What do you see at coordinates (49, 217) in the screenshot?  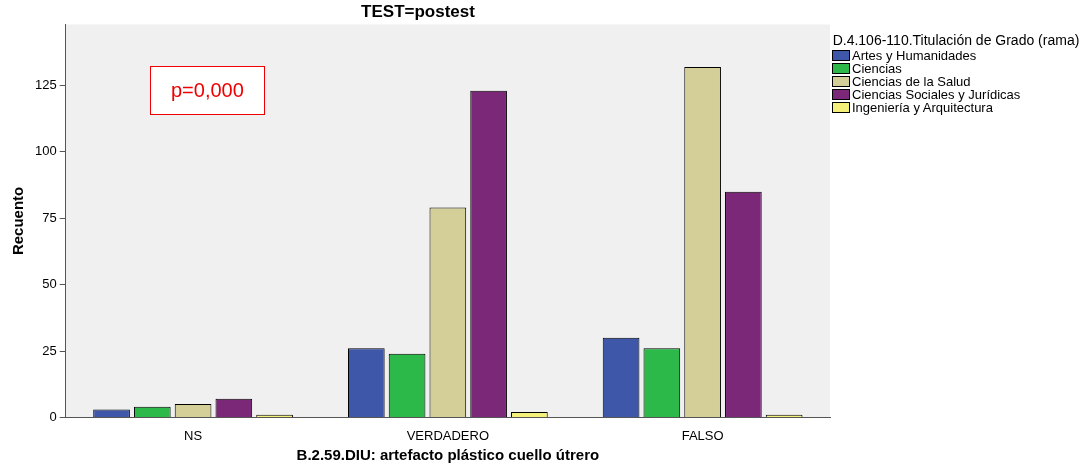 I see `y-tick-label: 75` at bounding box center [49, 217].